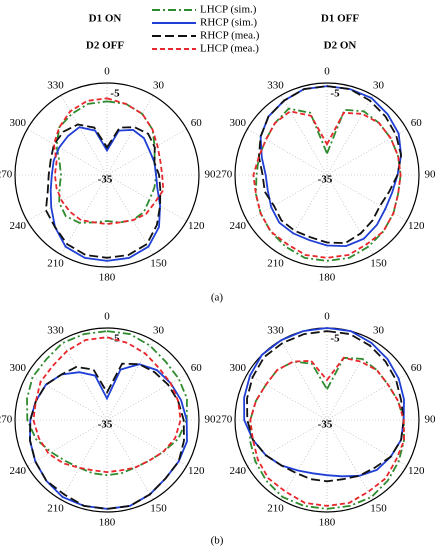 This screenshot has width=438, height=550. What do you see at coordinates (229, 49) in the screenshot?
I see `legend-label: LHCP (mea.)` at bounding box center [229, 49].